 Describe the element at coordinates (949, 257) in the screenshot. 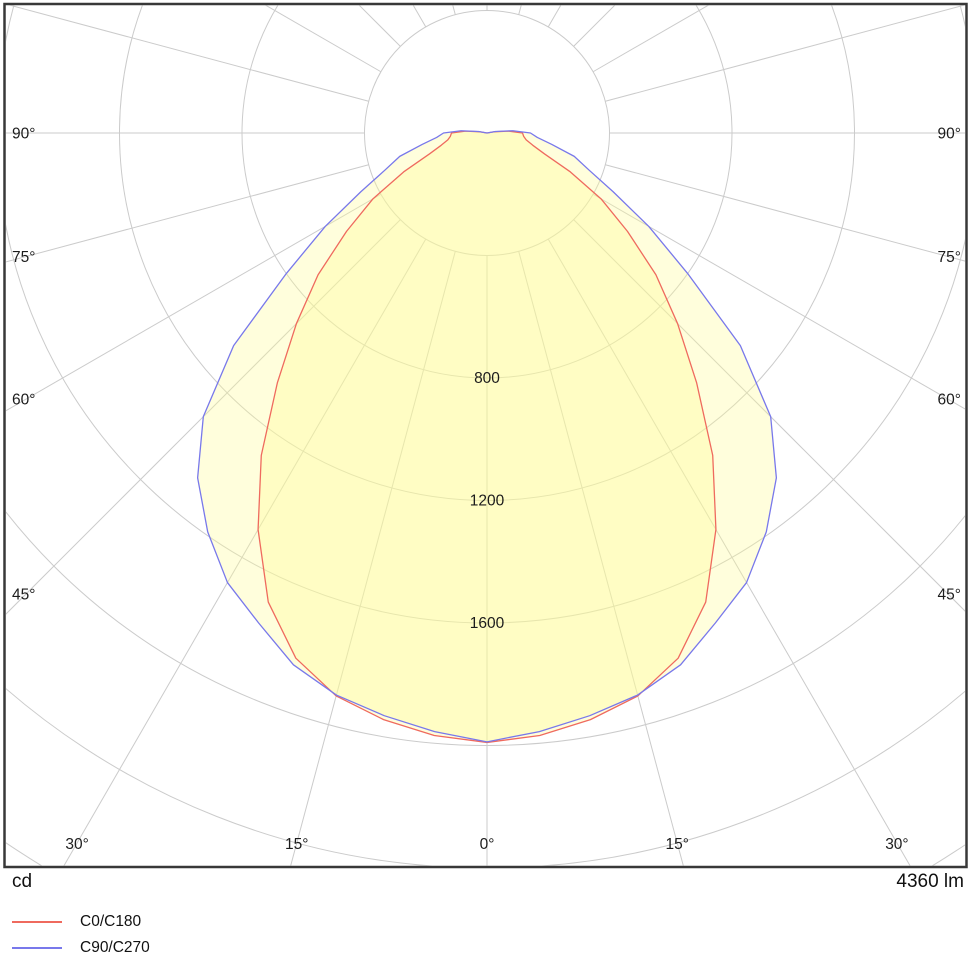

I see `angle-label-right-75: 75°` at that location.